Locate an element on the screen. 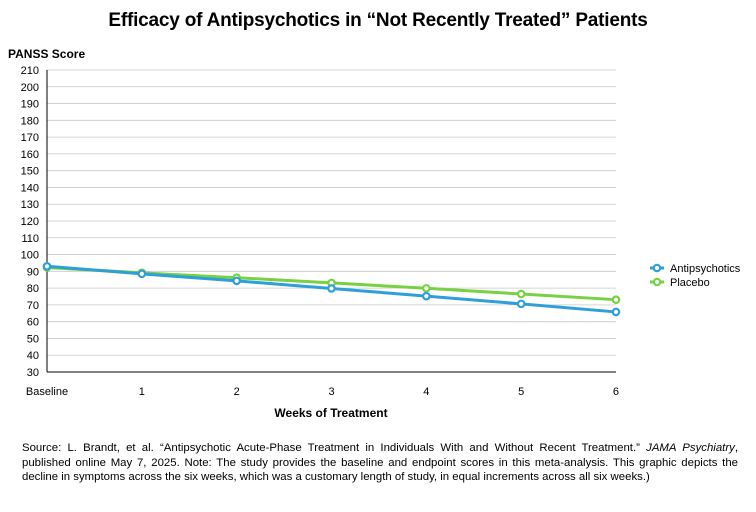 The height and width of the screenshot is (512, 756). y-tick-label: 170 is located at coordinates (30, 138).